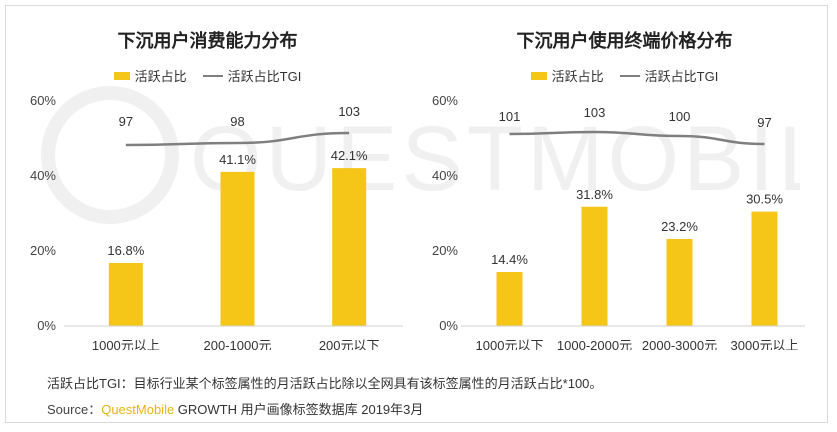 Image resolution: width=837 pixels, height=432 pixels. Describe the element at coordinates (624, 41) in the screenshot. I see `chart-title: 下沉用户使用终端价格分布` at that location.